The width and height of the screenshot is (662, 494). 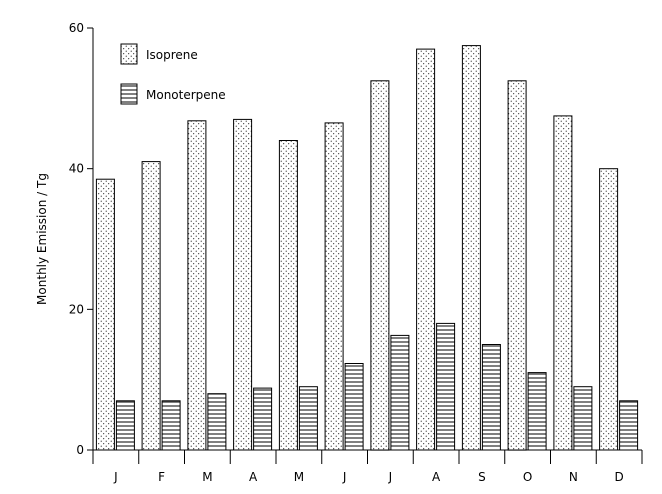 What do you see at coordinates (161, 477) in the screenshot?
I see `x-tick-label: F` at bounding box center [161, 477].